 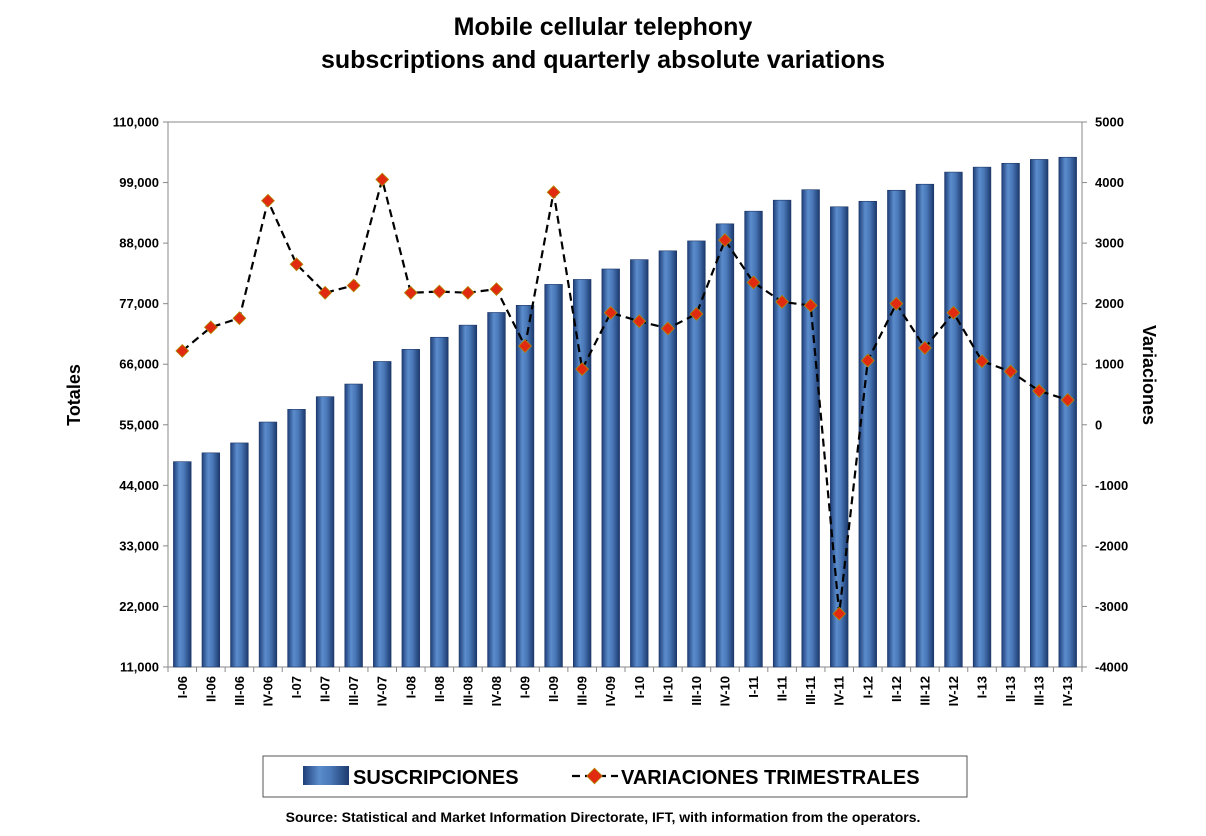 What do you see at coordinates (924, 691) in the screenshot?
I see `category-label: III-12` at bounding box center [924, 691].